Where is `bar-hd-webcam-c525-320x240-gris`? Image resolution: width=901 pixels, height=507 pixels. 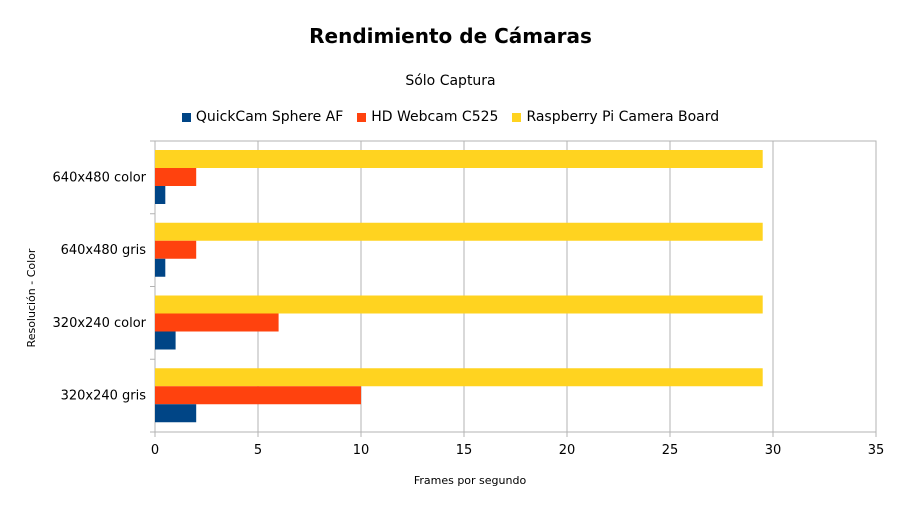 bar-hd-webcam-c525-320x240-gris is located at coordinates (258, 395).